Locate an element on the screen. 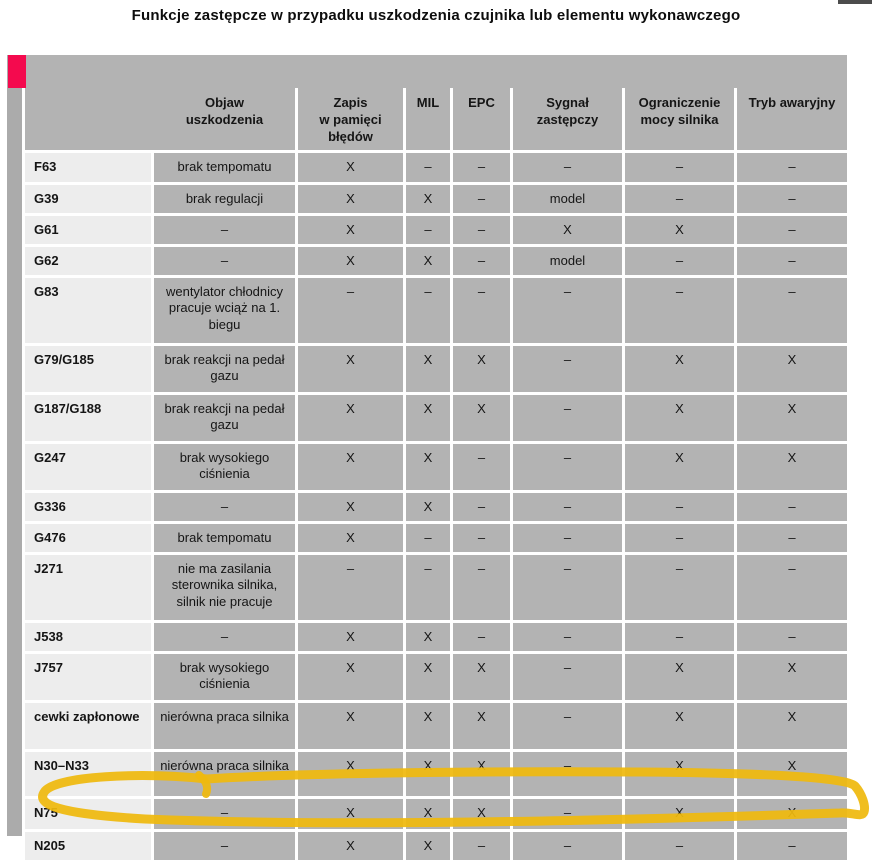 This screenshot has width=872, height=863. row-label: G61 is located at coordinates (88, 230).